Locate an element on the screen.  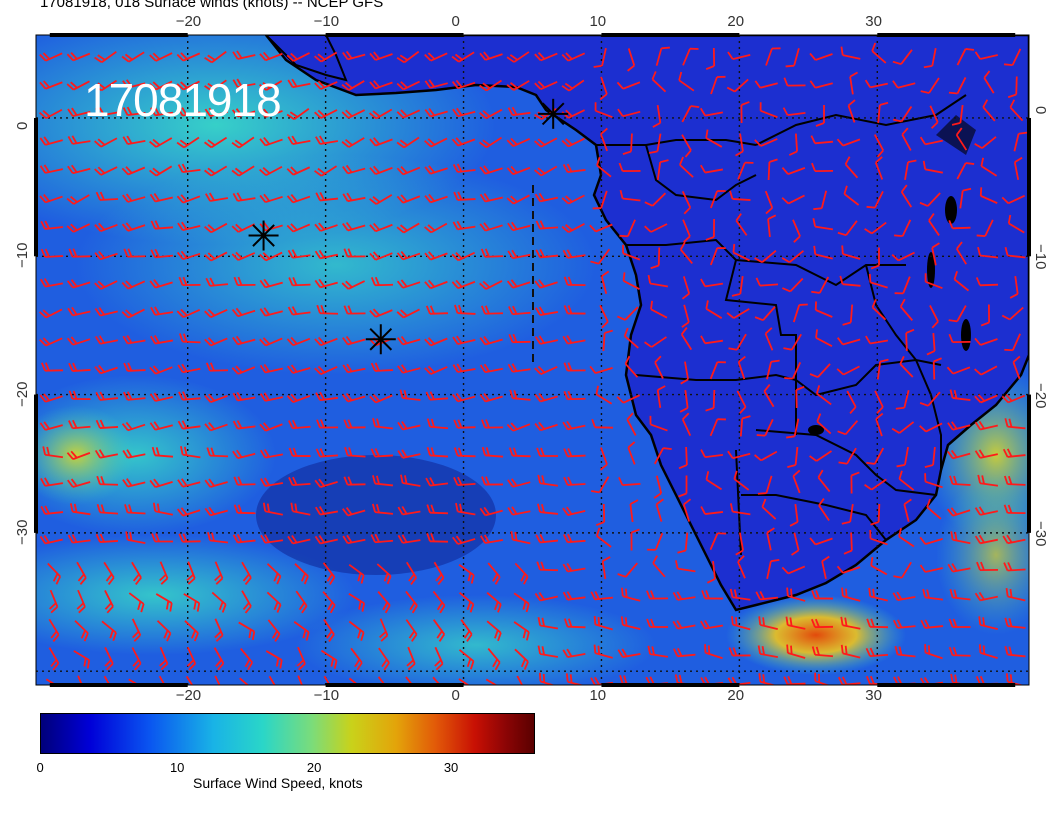
lat-tick-label: −10 is located at coordinates (1040, 257).